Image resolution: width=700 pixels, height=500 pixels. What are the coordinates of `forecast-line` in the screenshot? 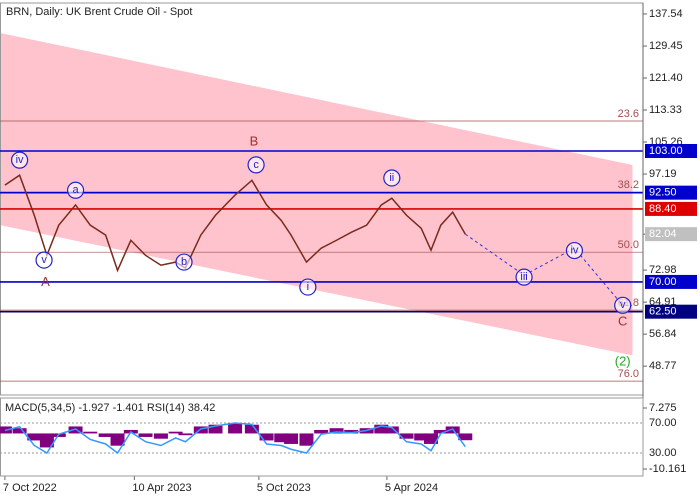 It's located at (573, 276).